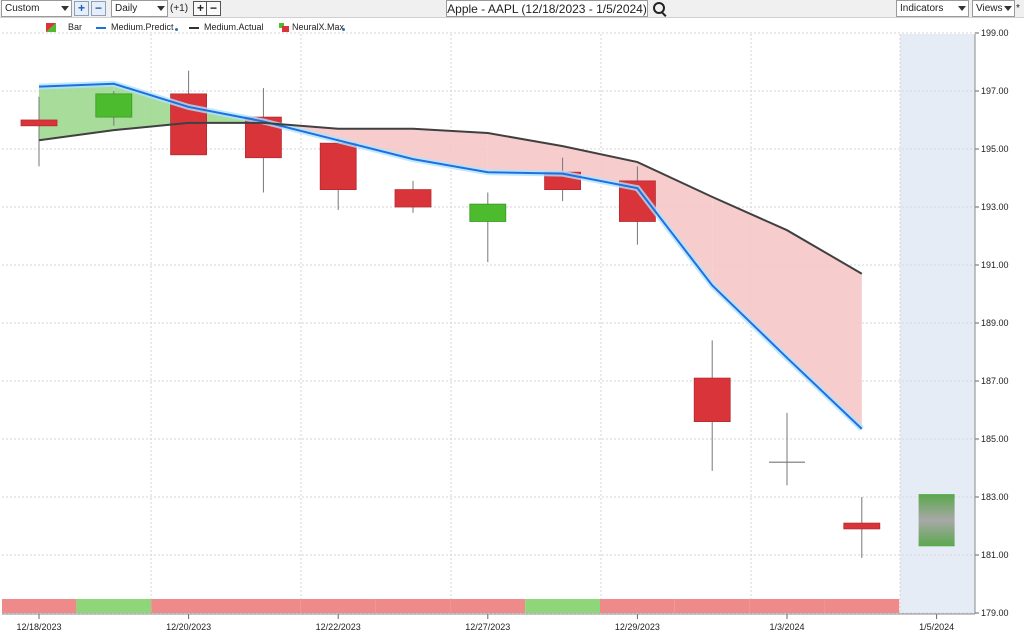 The width and height of the screenshot is (1024, 639). I want to click on views-select: Views, so click(993, 8).